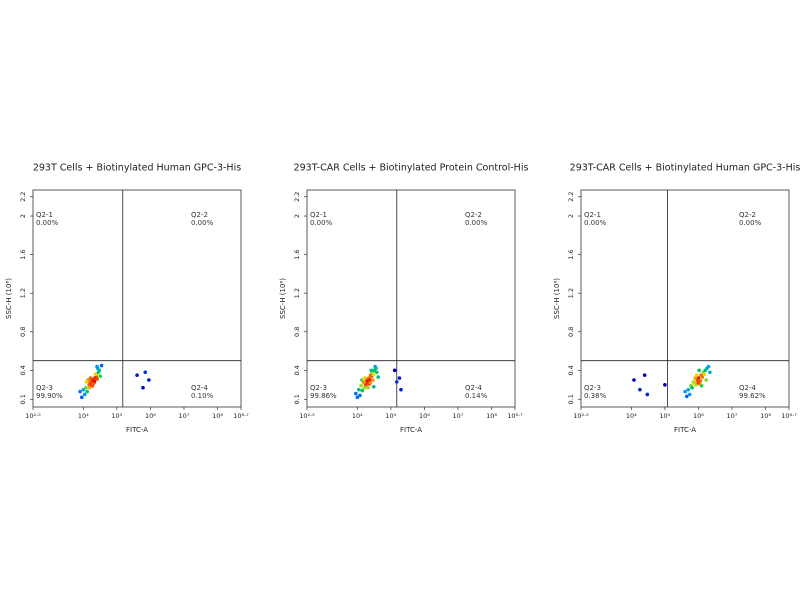 Image resolution: width=800 pixels, height=600 pixels. What do you see at coordinates (515, 416) in the screenshot?
I see `x-tick-label: 10⁸·⁷` at bounding box center [515, 416].